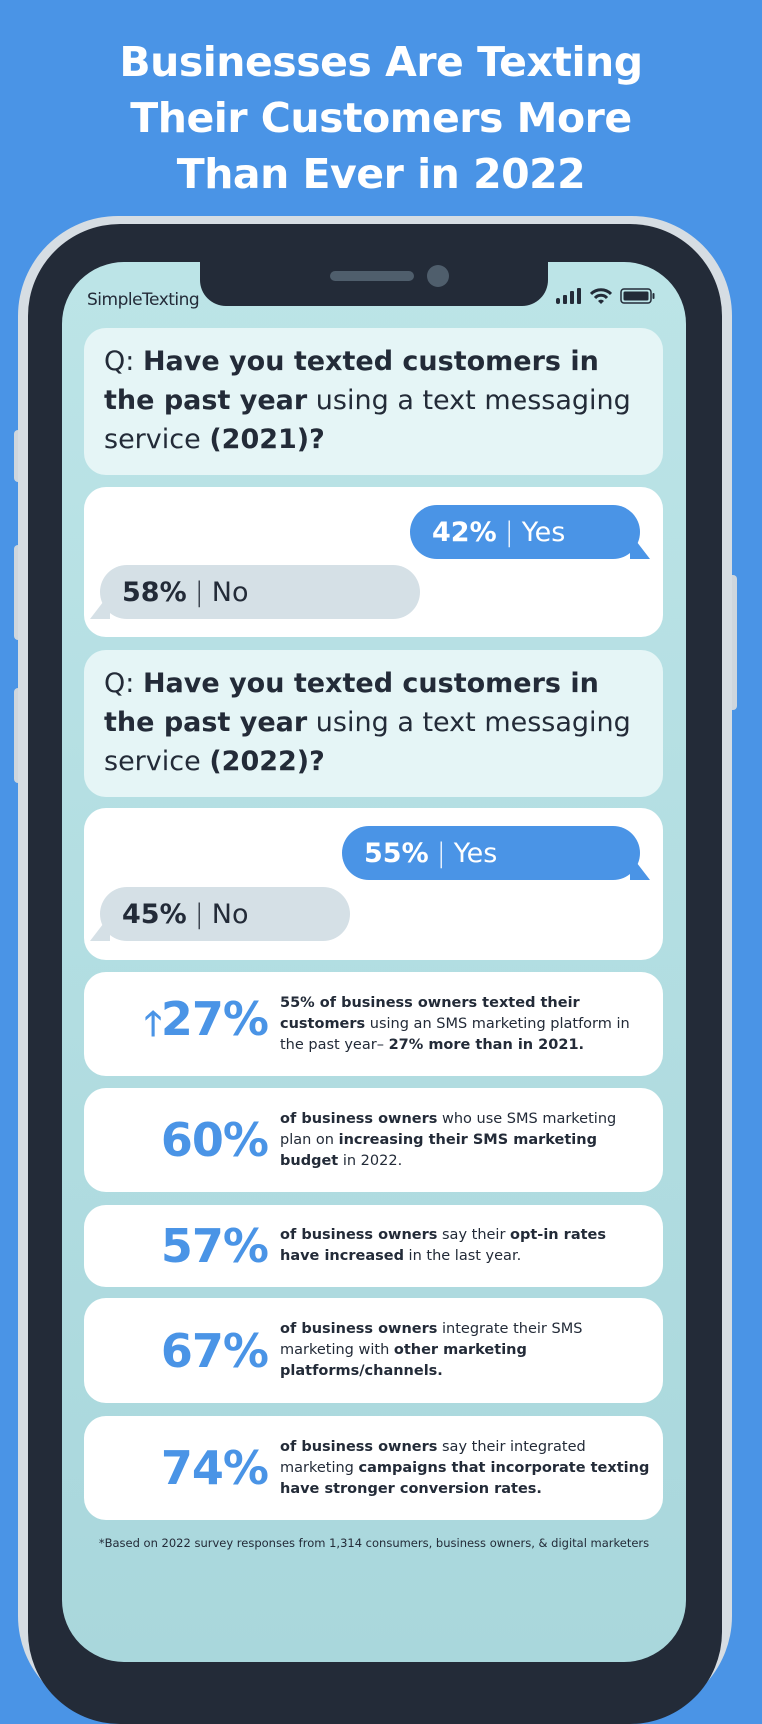 This screenshot has height=1724, width=762. I want to click on signal-icon, so click(568, 296).